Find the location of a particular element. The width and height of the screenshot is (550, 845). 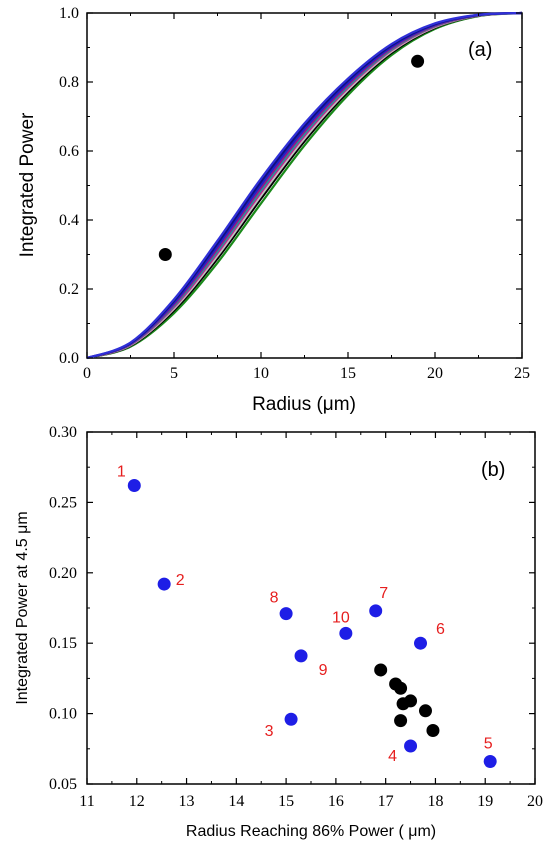

panel-a-x-tick-label: 0 is located at coordinates (87, 373).